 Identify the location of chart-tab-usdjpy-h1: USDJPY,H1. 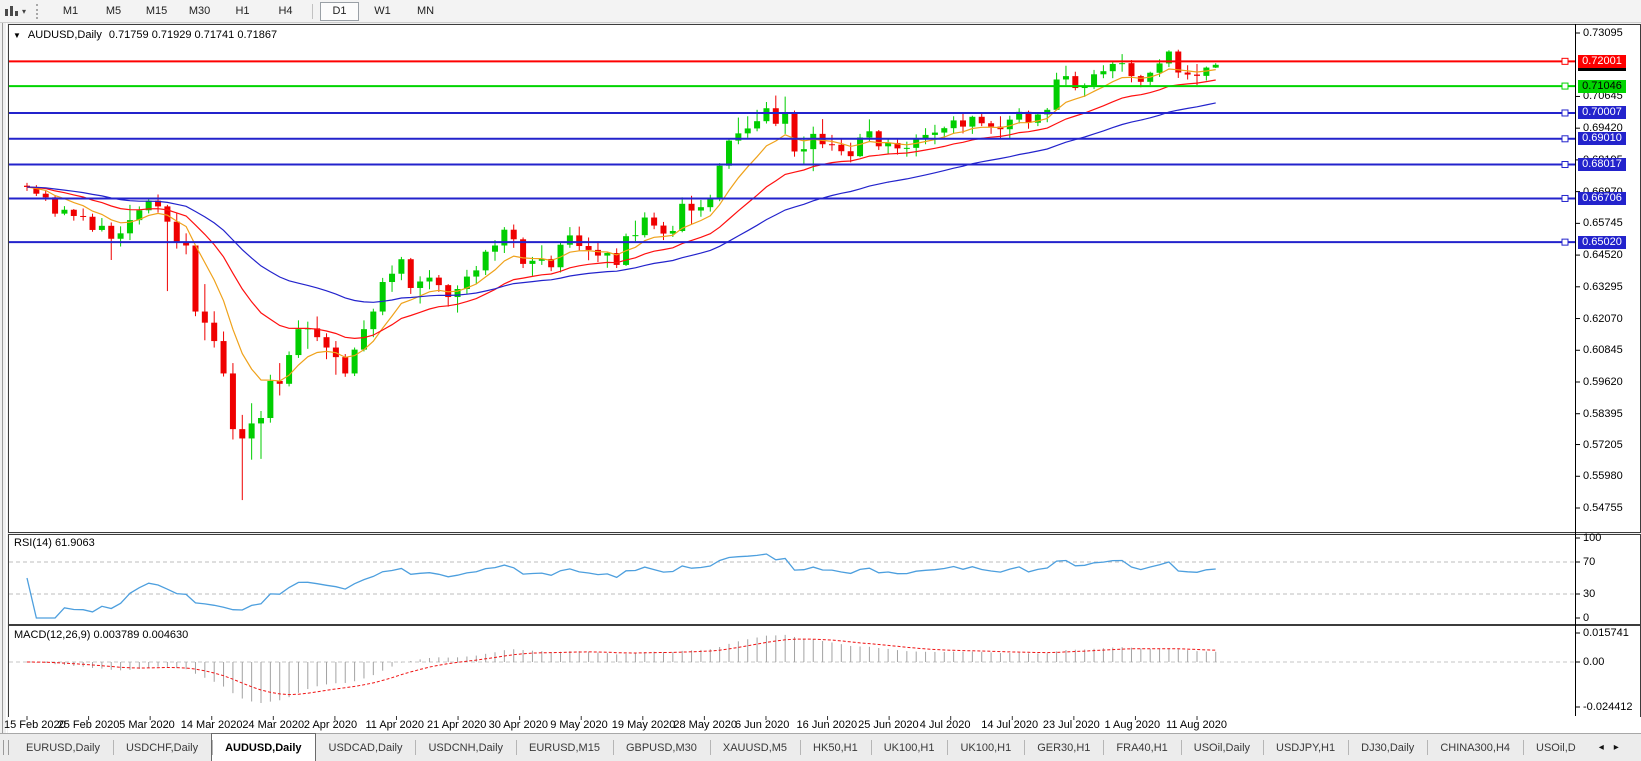
(1305, 747).